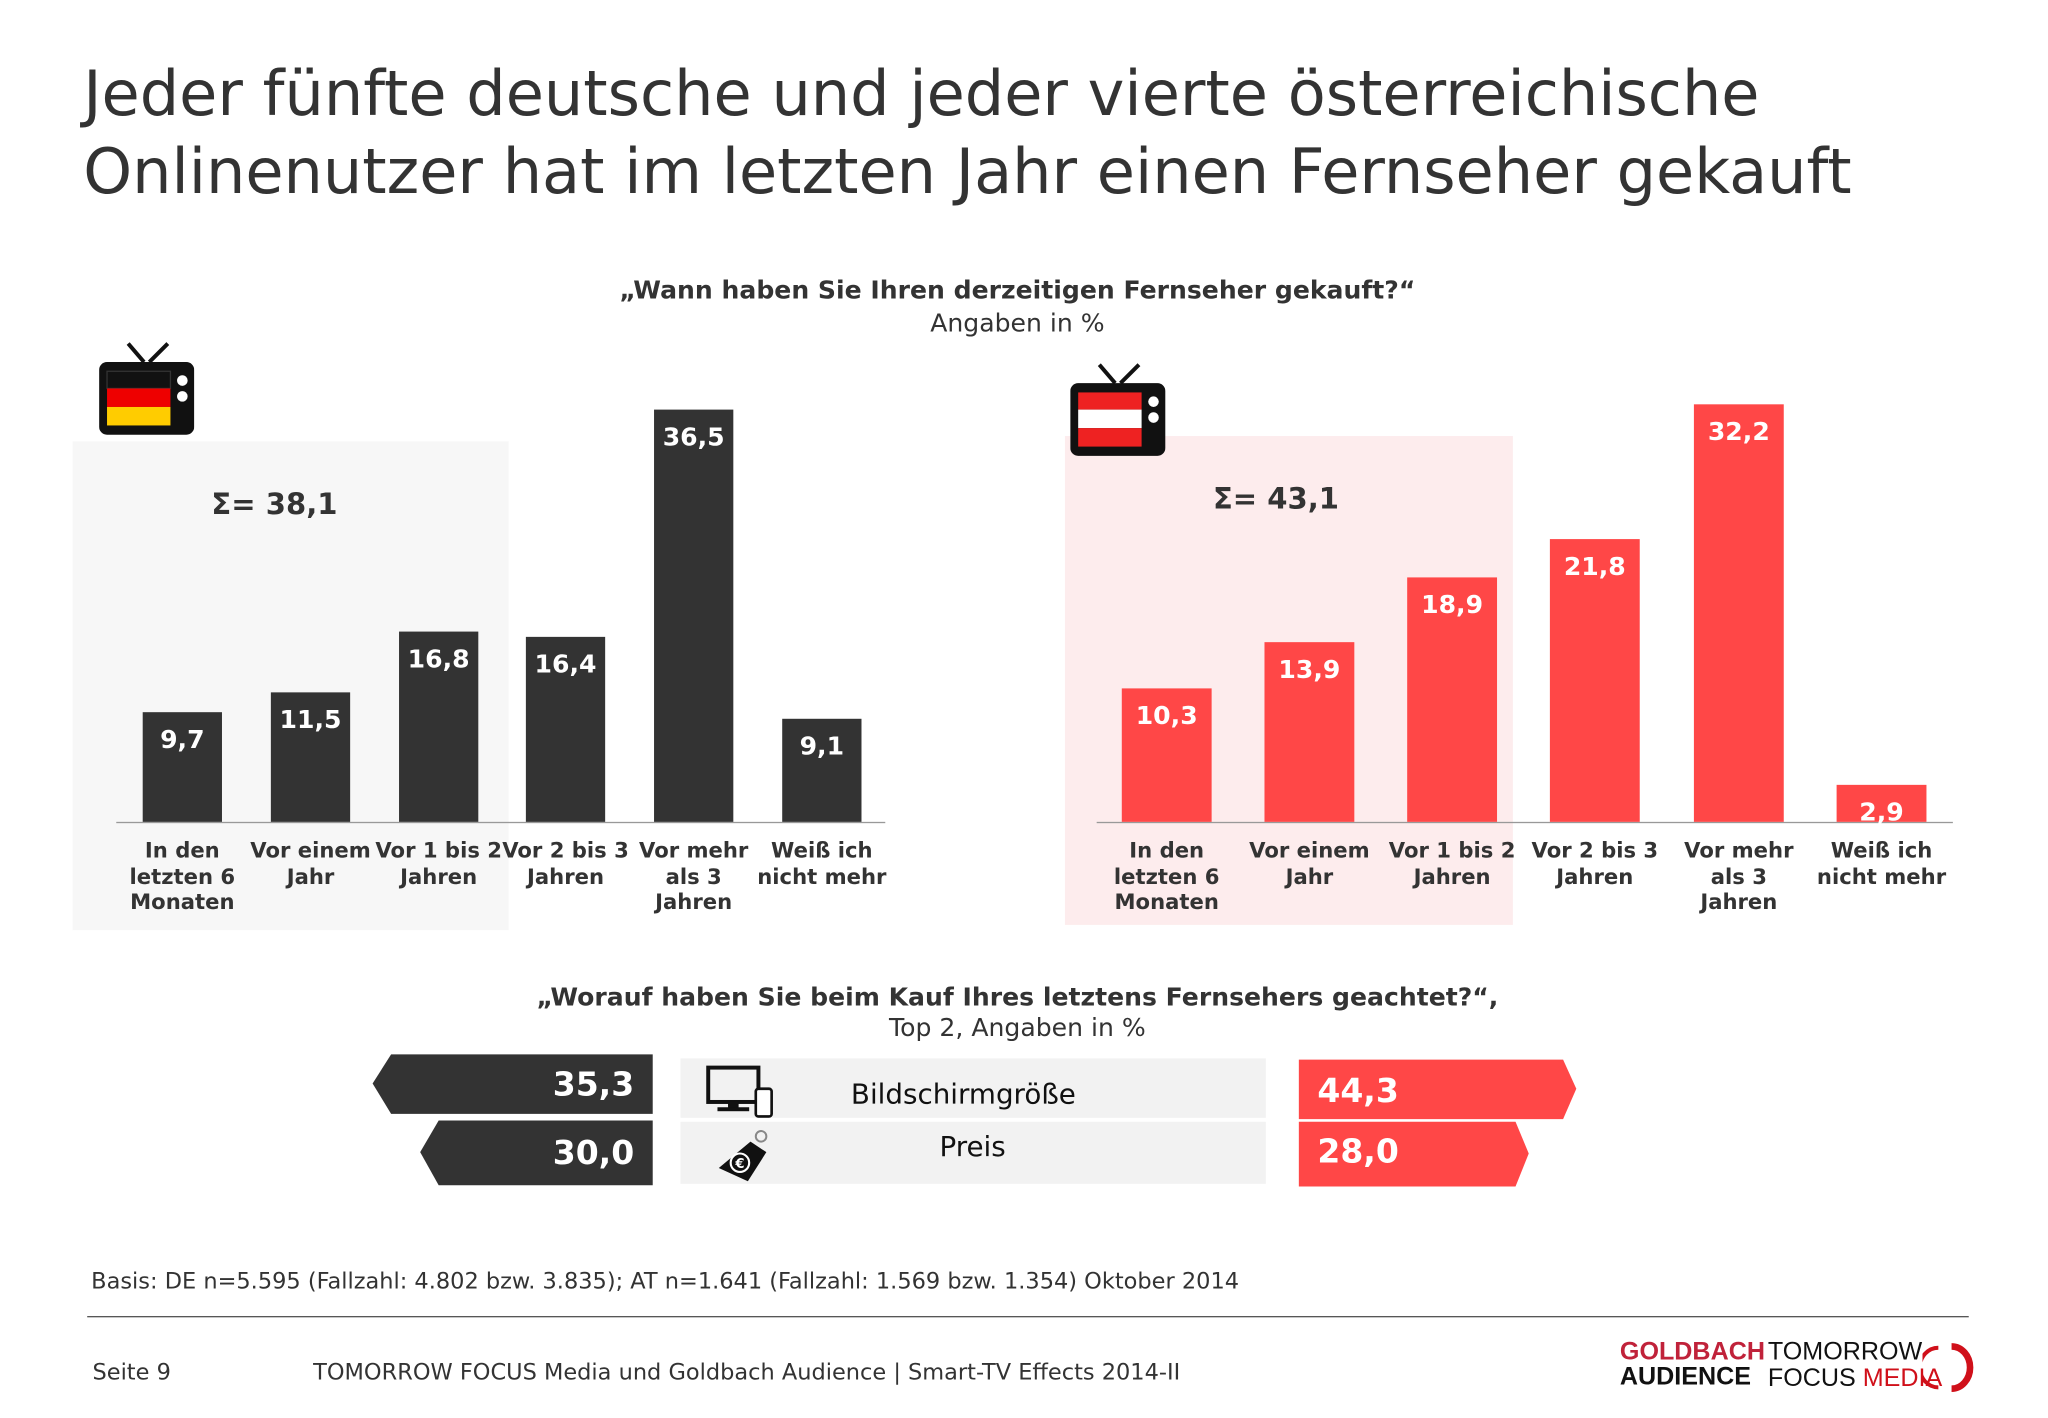  I want to click on de-bar-value-label: 16,4, so click(565, 664).